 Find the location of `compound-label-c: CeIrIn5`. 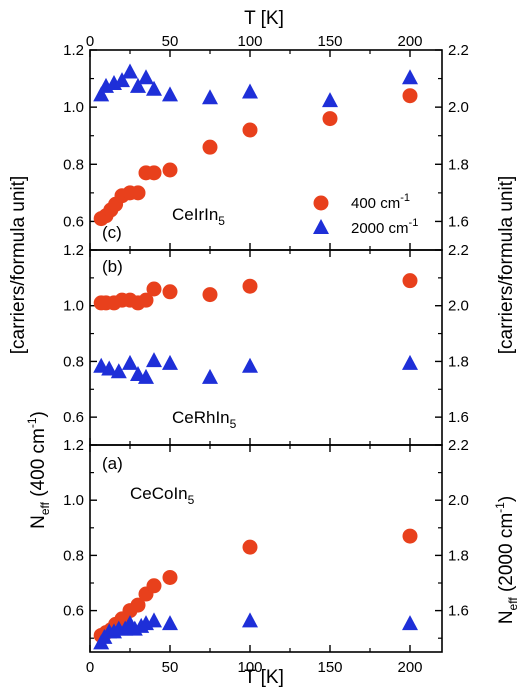

compound-label-c: CeIrIn5 is located at coordinates (198, 216).